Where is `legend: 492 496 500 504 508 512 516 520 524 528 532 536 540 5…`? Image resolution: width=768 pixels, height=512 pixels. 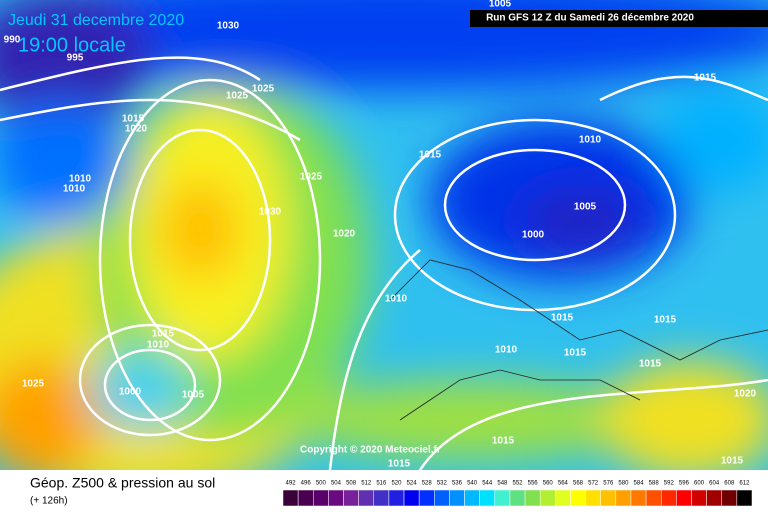
legend: 492 496 500 504 508 512 516 520 524 528 532 536 540 5… is located at coordinates (517, 494).